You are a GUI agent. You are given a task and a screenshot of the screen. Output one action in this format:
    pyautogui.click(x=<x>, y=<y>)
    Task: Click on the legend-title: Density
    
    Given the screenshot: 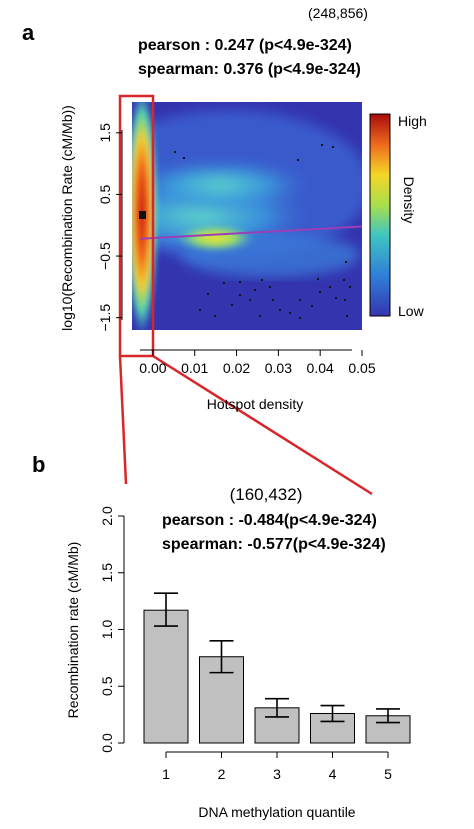 What is the action you would take?
    pyautogui.click(x=409, y=200)
    